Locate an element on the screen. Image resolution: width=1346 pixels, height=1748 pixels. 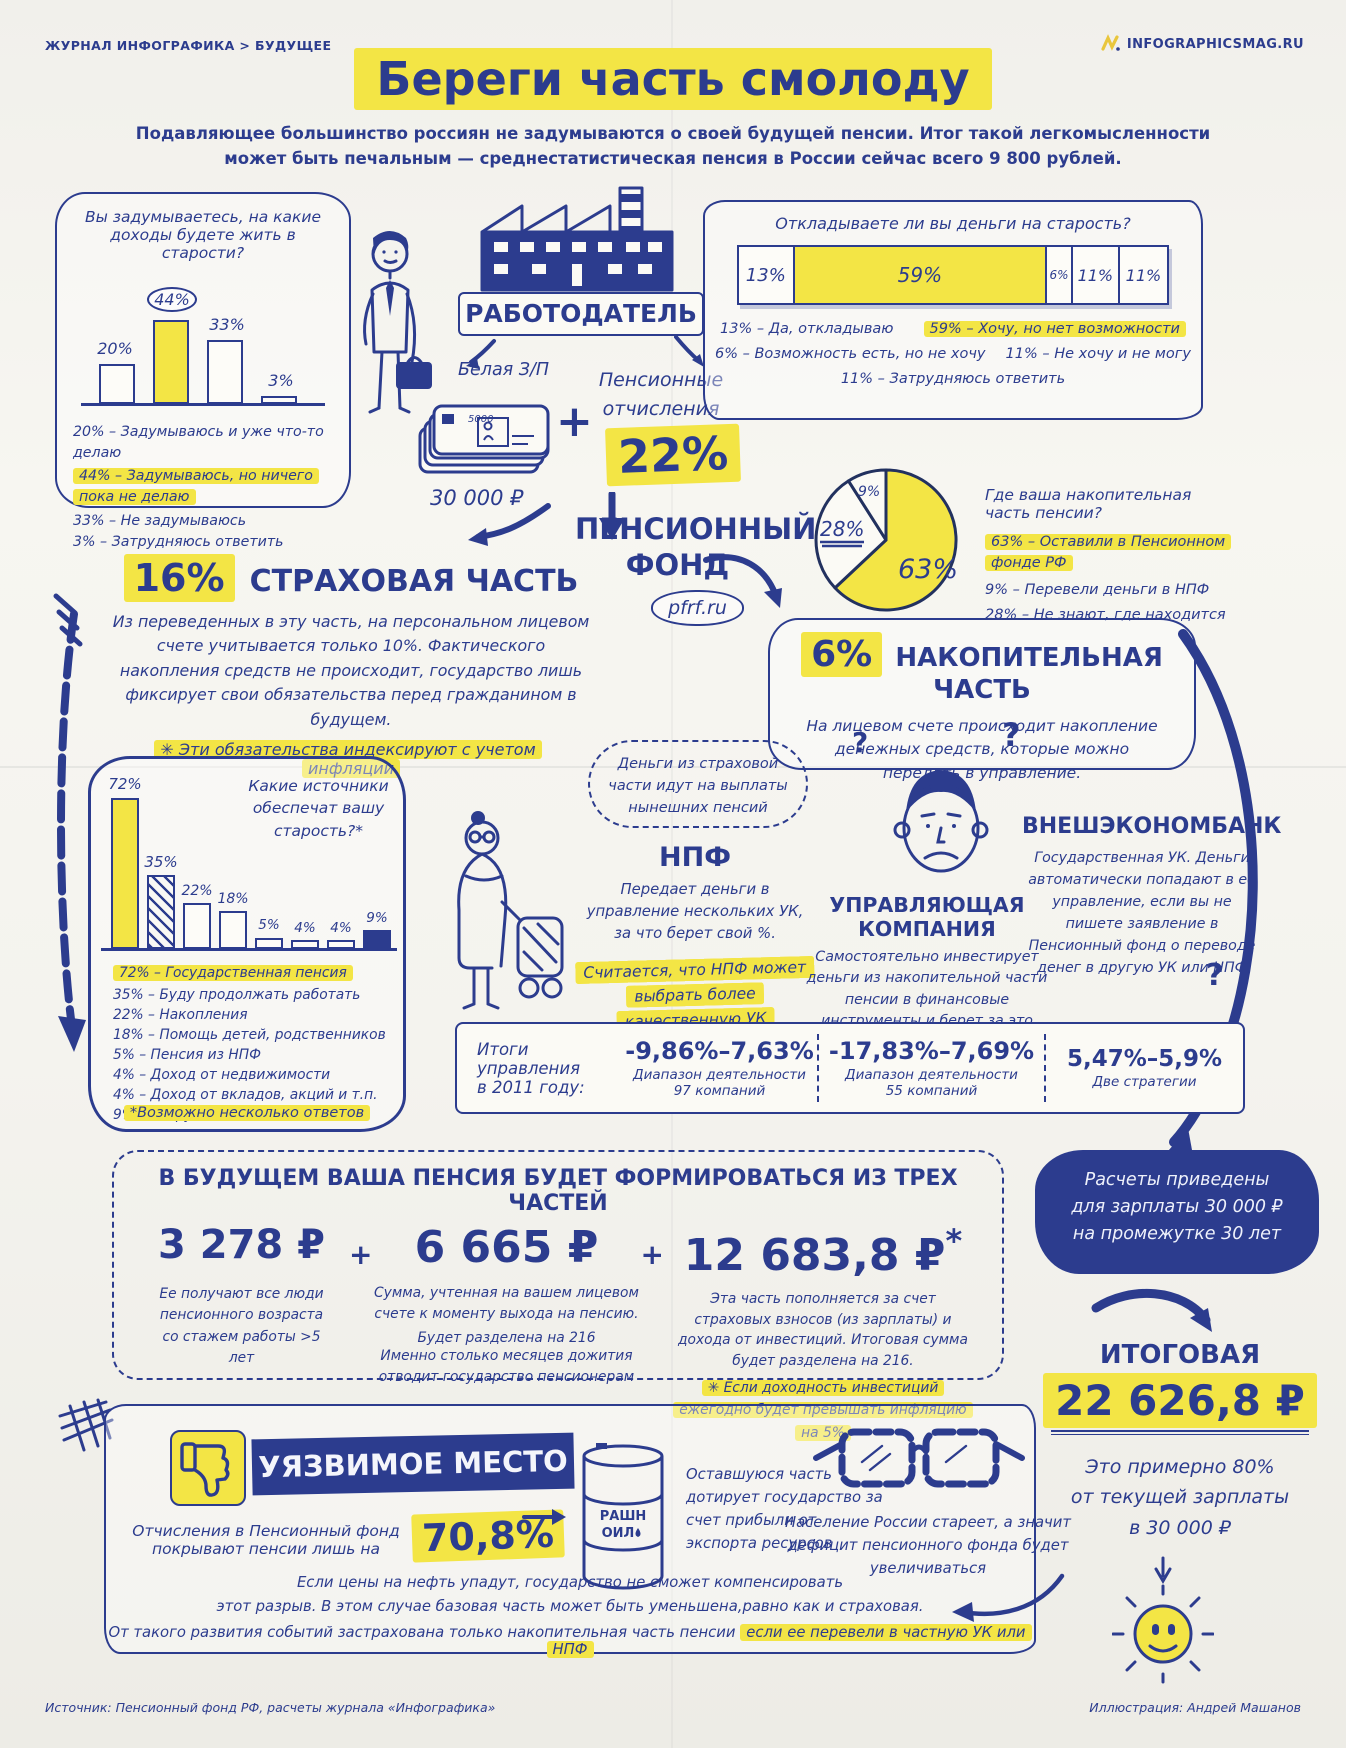
pie-label-63: 63% is located at coordinates (928, 569).